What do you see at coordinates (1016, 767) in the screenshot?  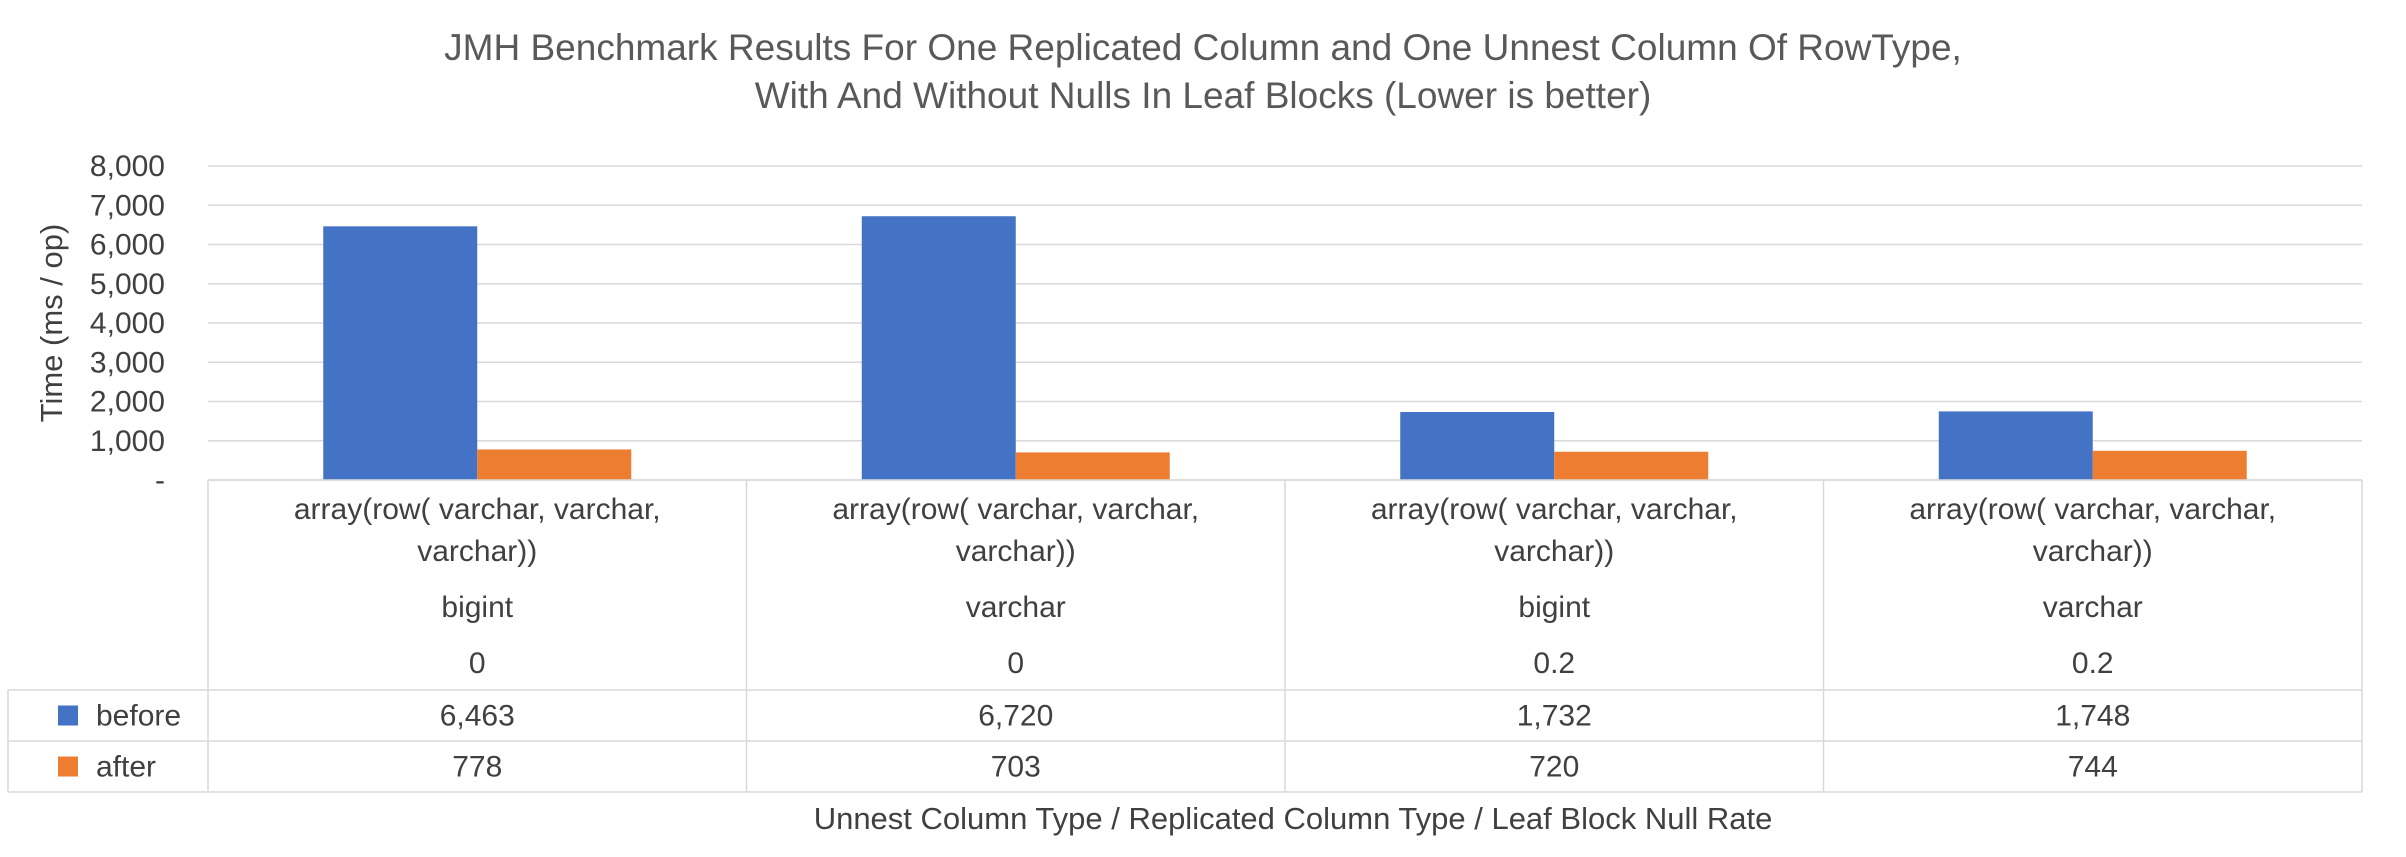 I see `data-label-after: 703` at bounding box center [1016, 767].